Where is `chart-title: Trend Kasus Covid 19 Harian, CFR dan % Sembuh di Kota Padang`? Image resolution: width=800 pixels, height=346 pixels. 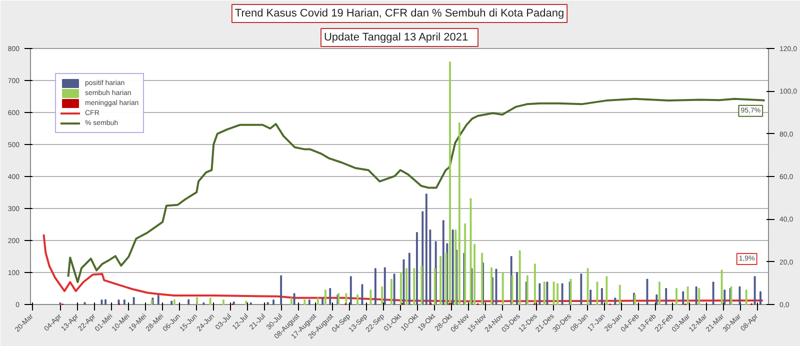 chart-title: Trend Kasus Covid 19 Harian, CFR dan % Sembuh di Kota Padang is located at coordinates (399, 14).